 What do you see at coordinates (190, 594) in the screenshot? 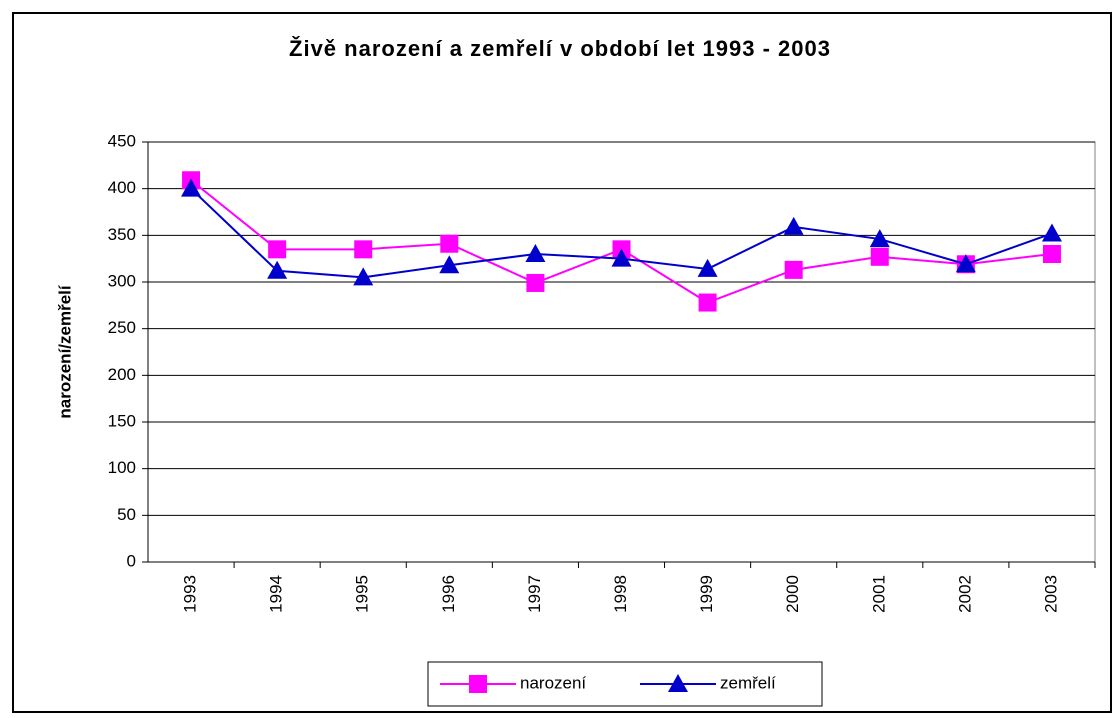
I see `x-tick-label: 1993` at bounding box center [190, 594].